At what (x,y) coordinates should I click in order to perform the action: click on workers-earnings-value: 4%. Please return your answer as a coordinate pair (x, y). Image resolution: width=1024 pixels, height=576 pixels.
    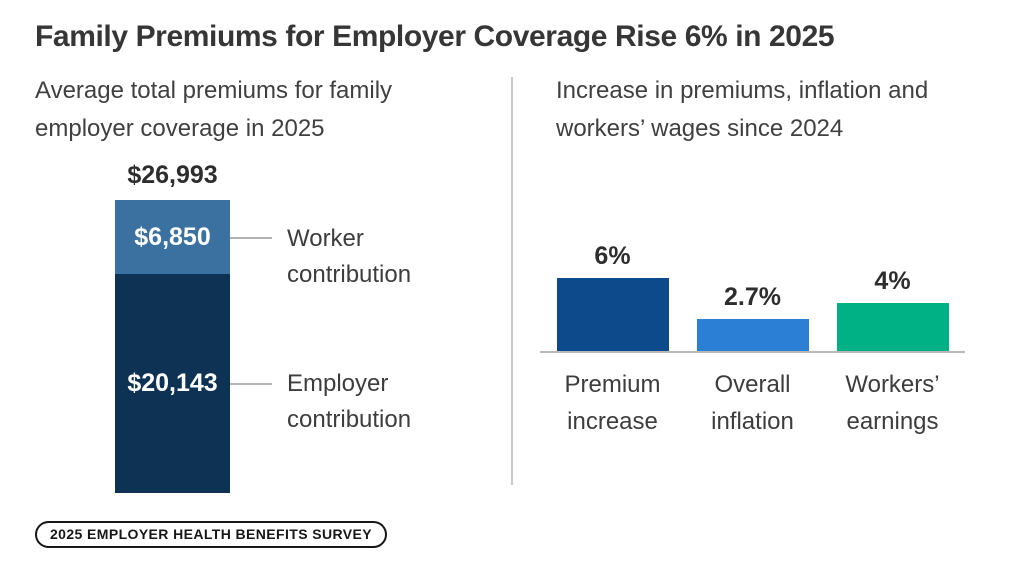
    Looking at the image, I should click on (892, 281).